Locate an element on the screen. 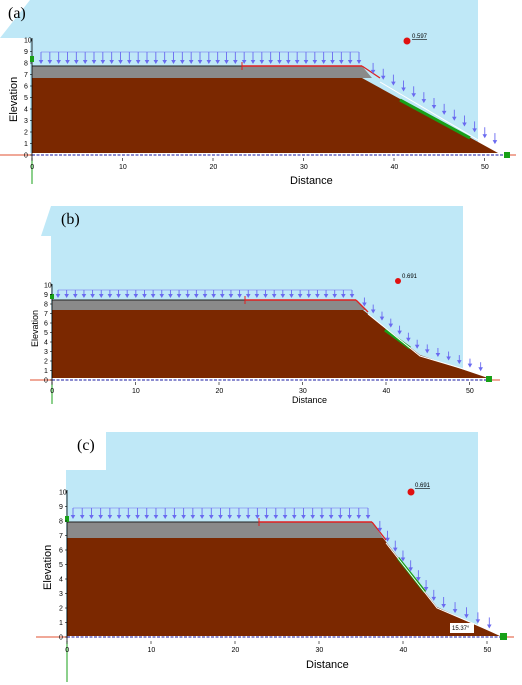 Image resolution: width=522 pixels, height=685 pixels. panel-a-slope-red is located at coordinates (371, 72).